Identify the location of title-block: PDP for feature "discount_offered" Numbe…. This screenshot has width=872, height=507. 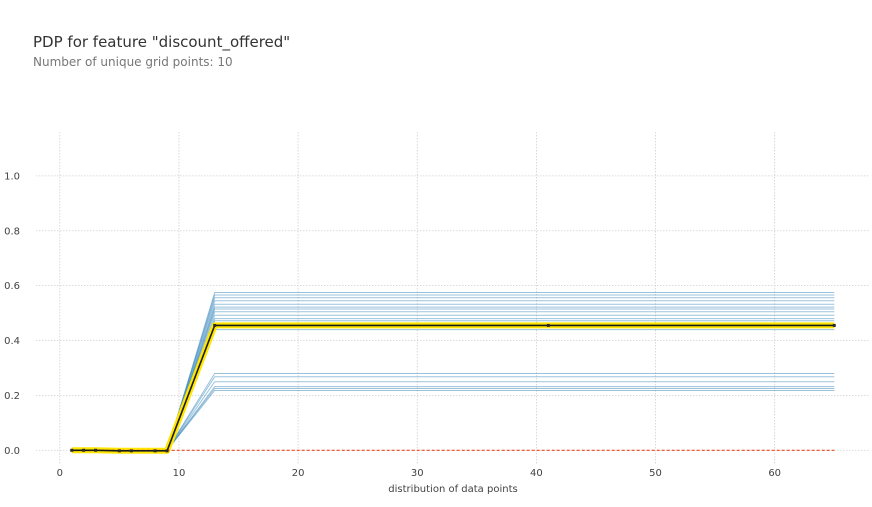
(161, 51).